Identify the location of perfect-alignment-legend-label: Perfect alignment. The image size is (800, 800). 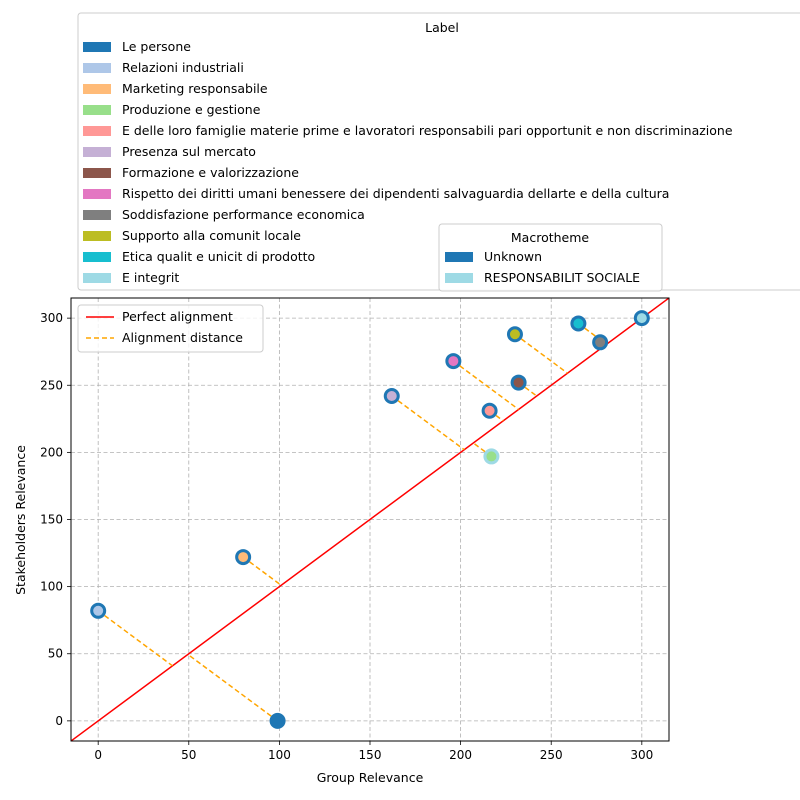
(177, 316).